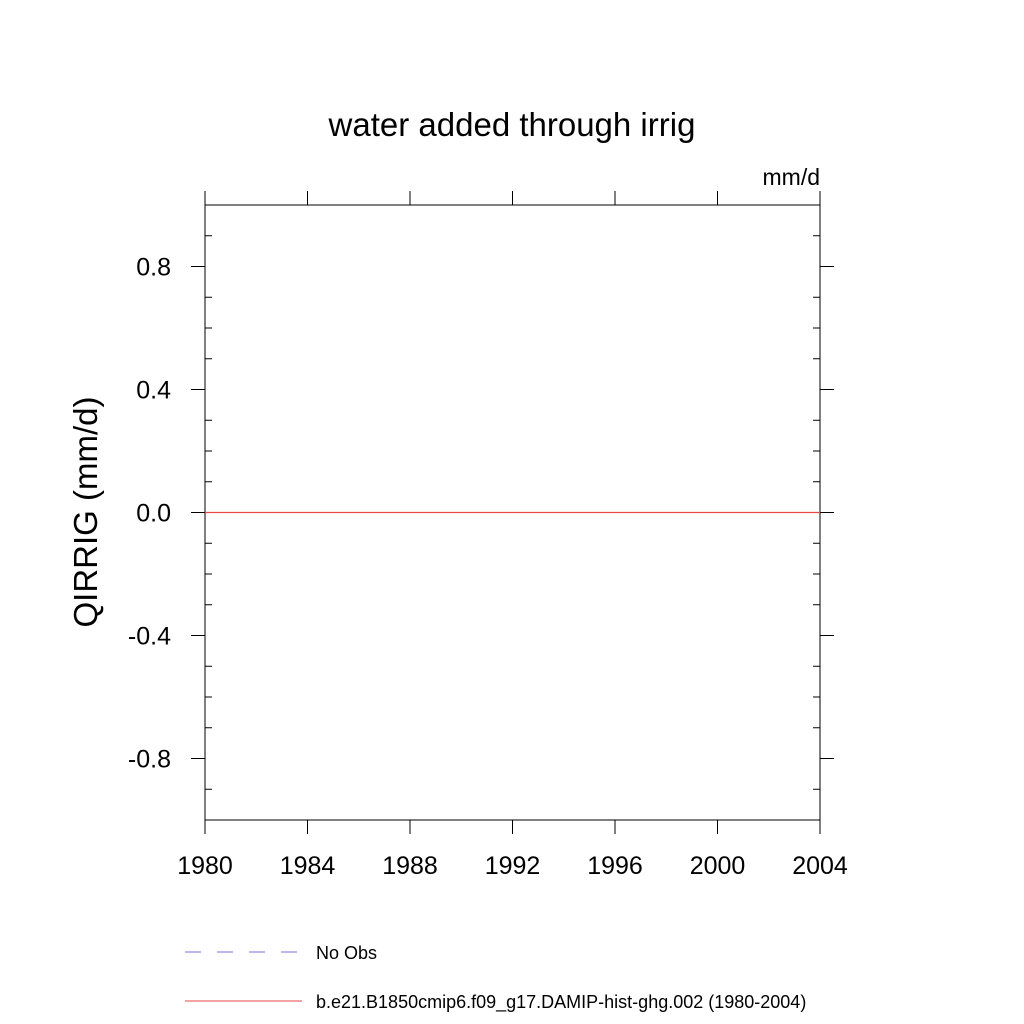 The image size is (1024, 1024). What do you see at coordinates (308, 866) in the screenshot?
I see `x-tick-label: 1984` at bounding box center [308, 866].